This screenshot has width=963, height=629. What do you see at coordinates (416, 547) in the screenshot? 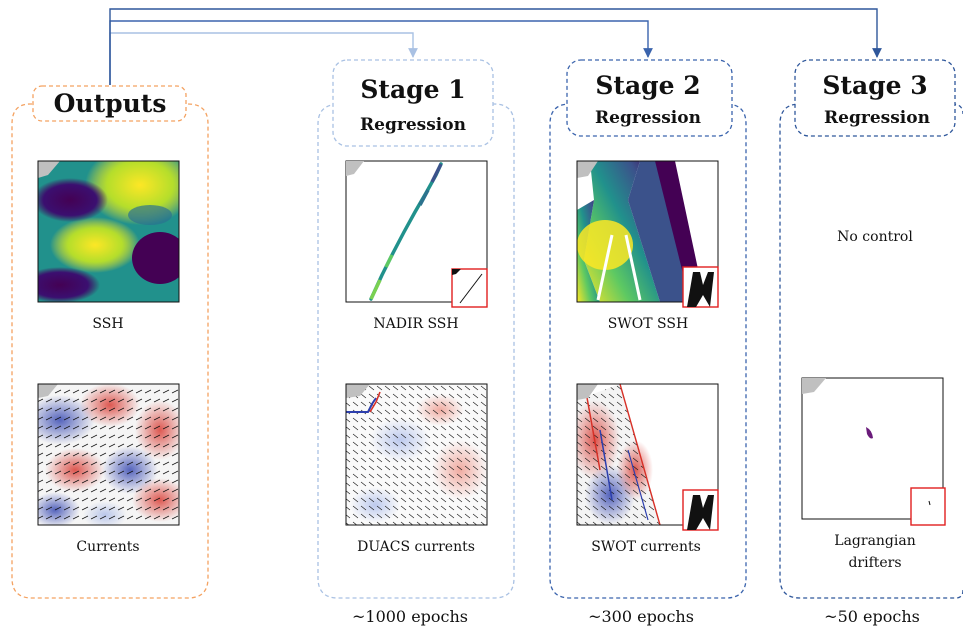
I see `stage1-currents-caption: DUACS currents` at bounding box center [416, 547].